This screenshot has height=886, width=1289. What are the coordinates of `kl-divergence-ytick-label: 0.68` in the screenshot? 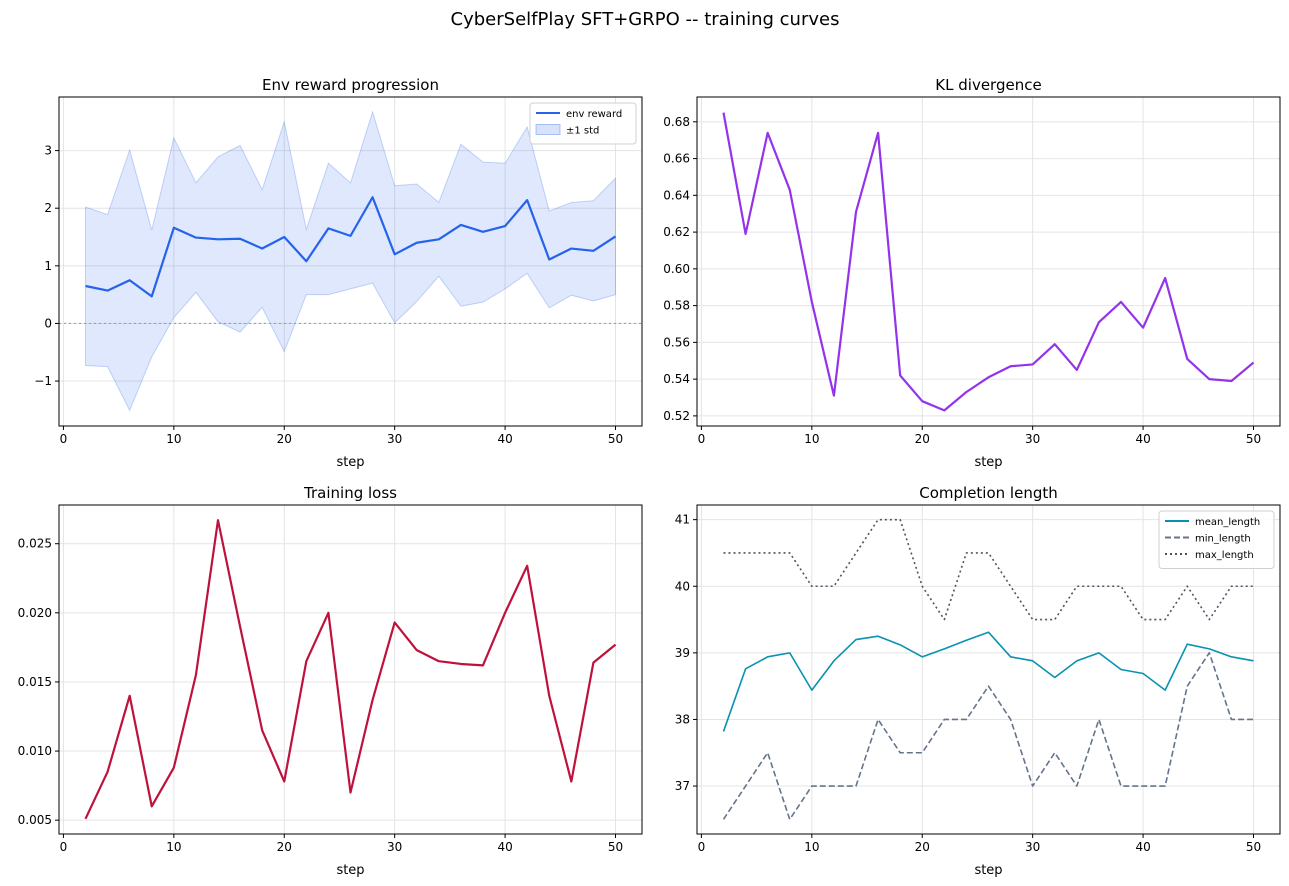 It's located at (676, 122).